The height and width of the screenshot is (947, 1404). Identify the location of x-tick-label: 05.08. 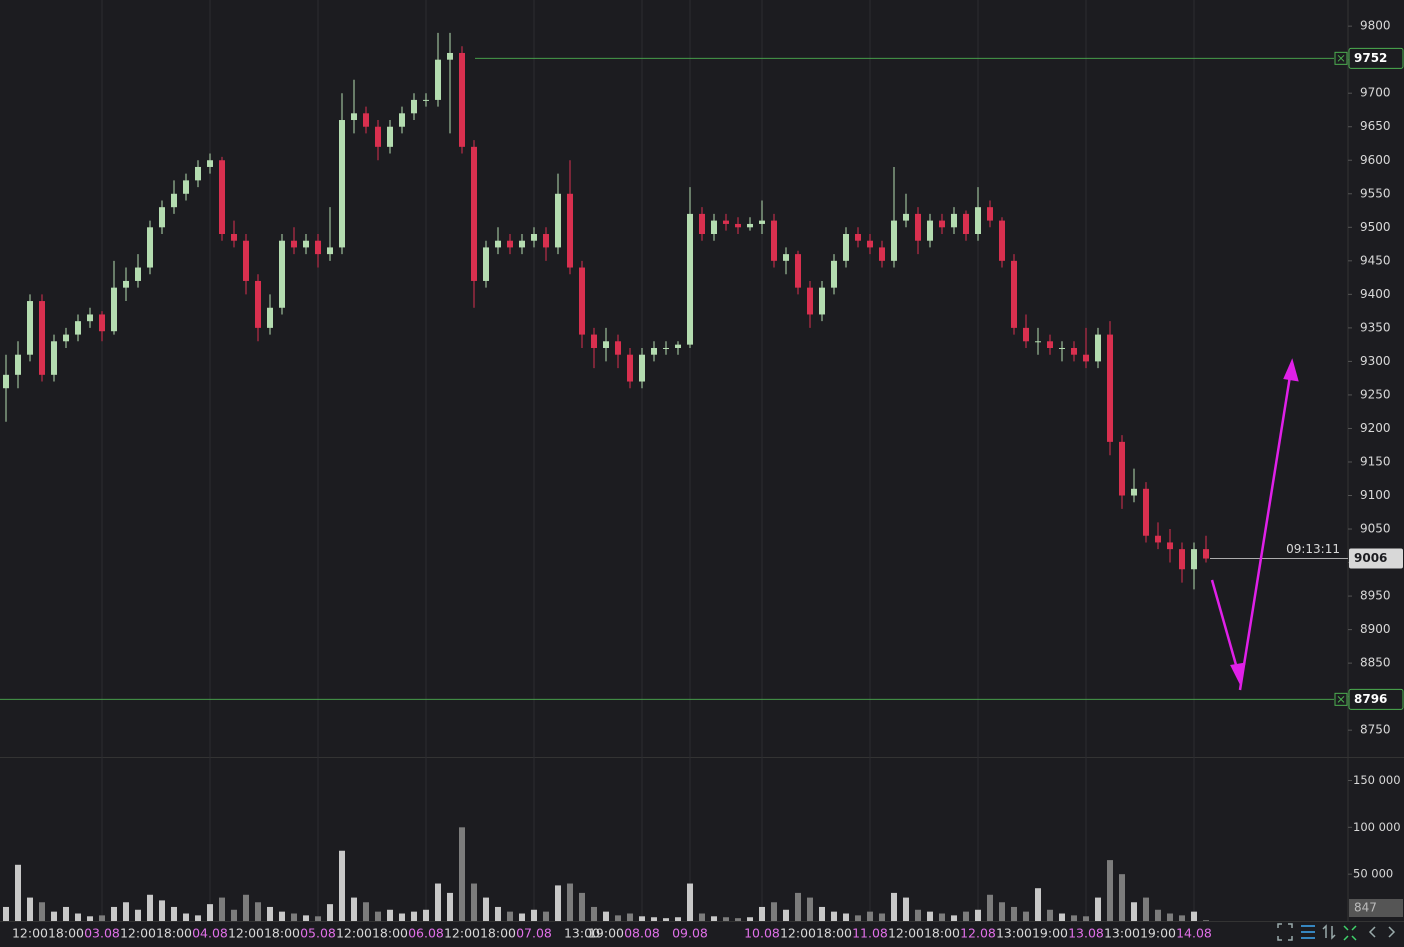
(318, 933).